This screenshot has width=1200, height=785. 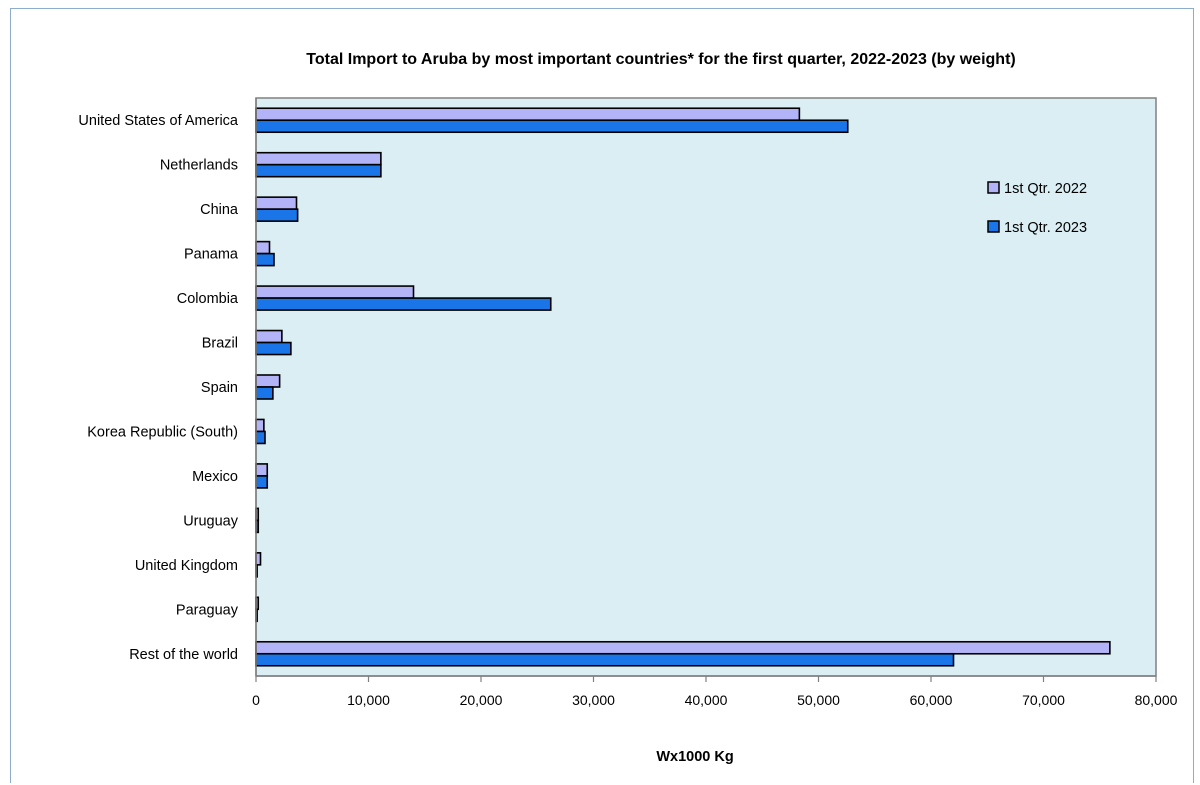 I want to click on category-label: Korea Republic (South), so click(x=162, y=432).